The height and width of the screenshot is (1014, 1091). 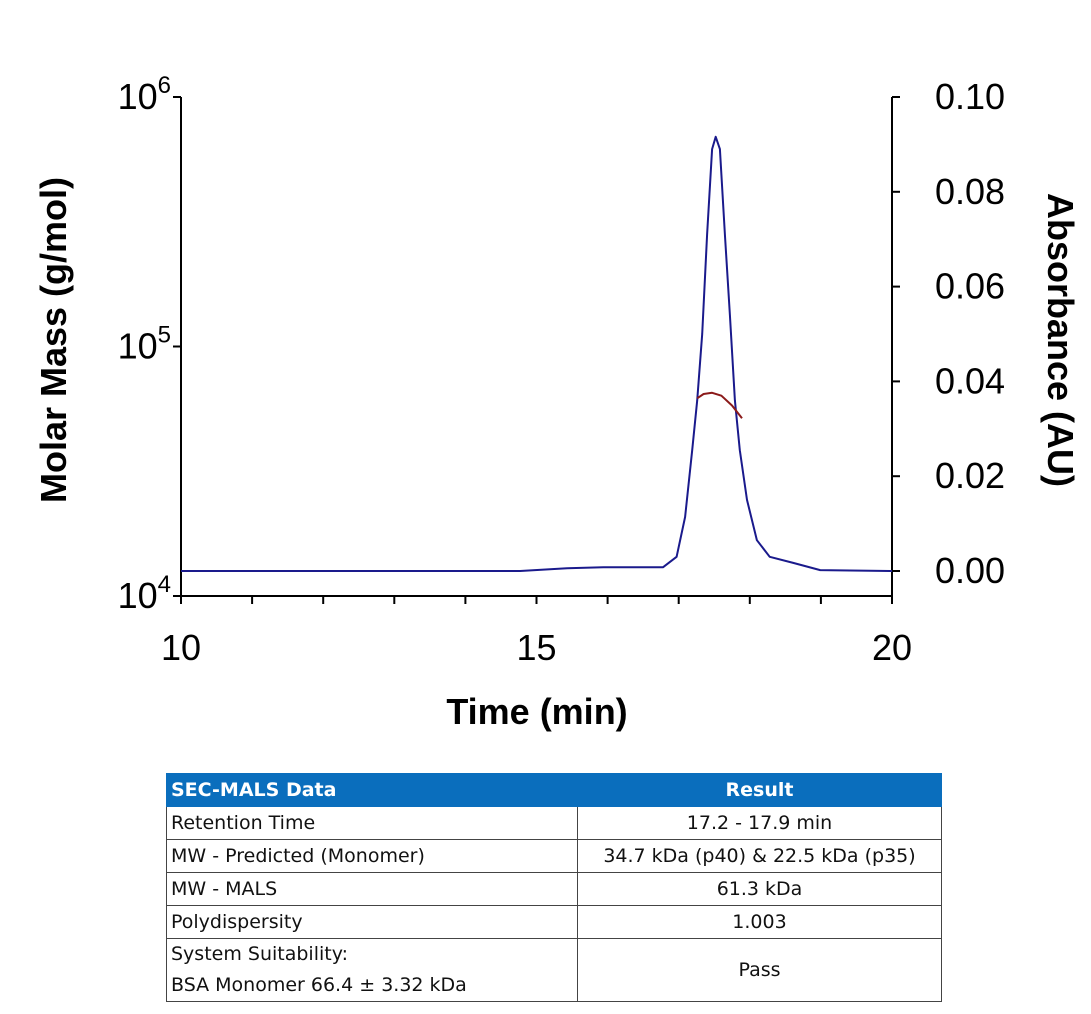 What do you see at coordinates (759, 970) in the screenshot?
I see `row-value: Pass` at bounding box center [759, 970].